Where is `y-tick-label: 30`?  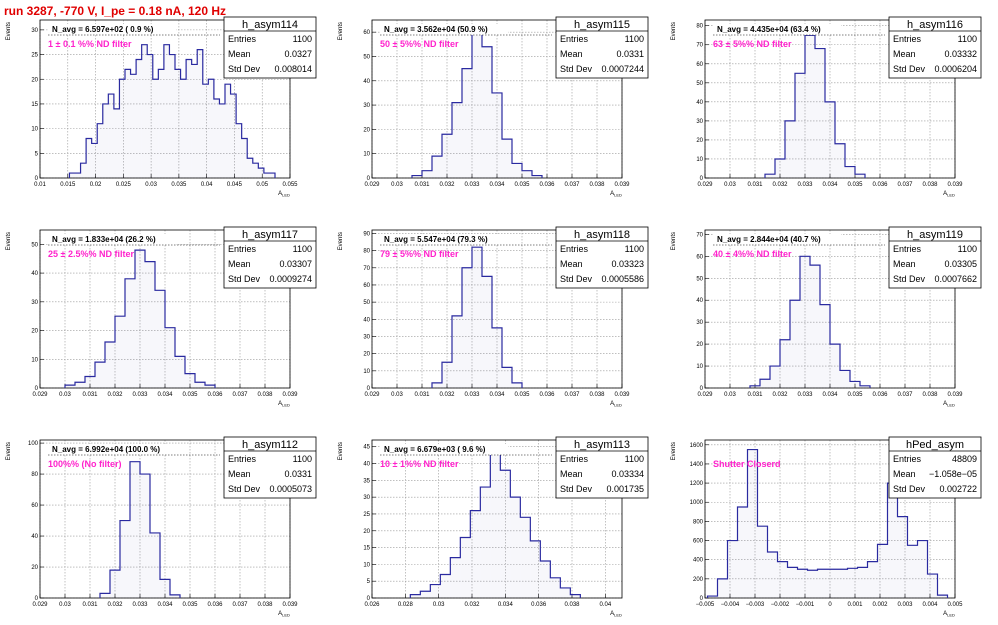
y-tick-label: 30 is located at coordinates (366, 337).